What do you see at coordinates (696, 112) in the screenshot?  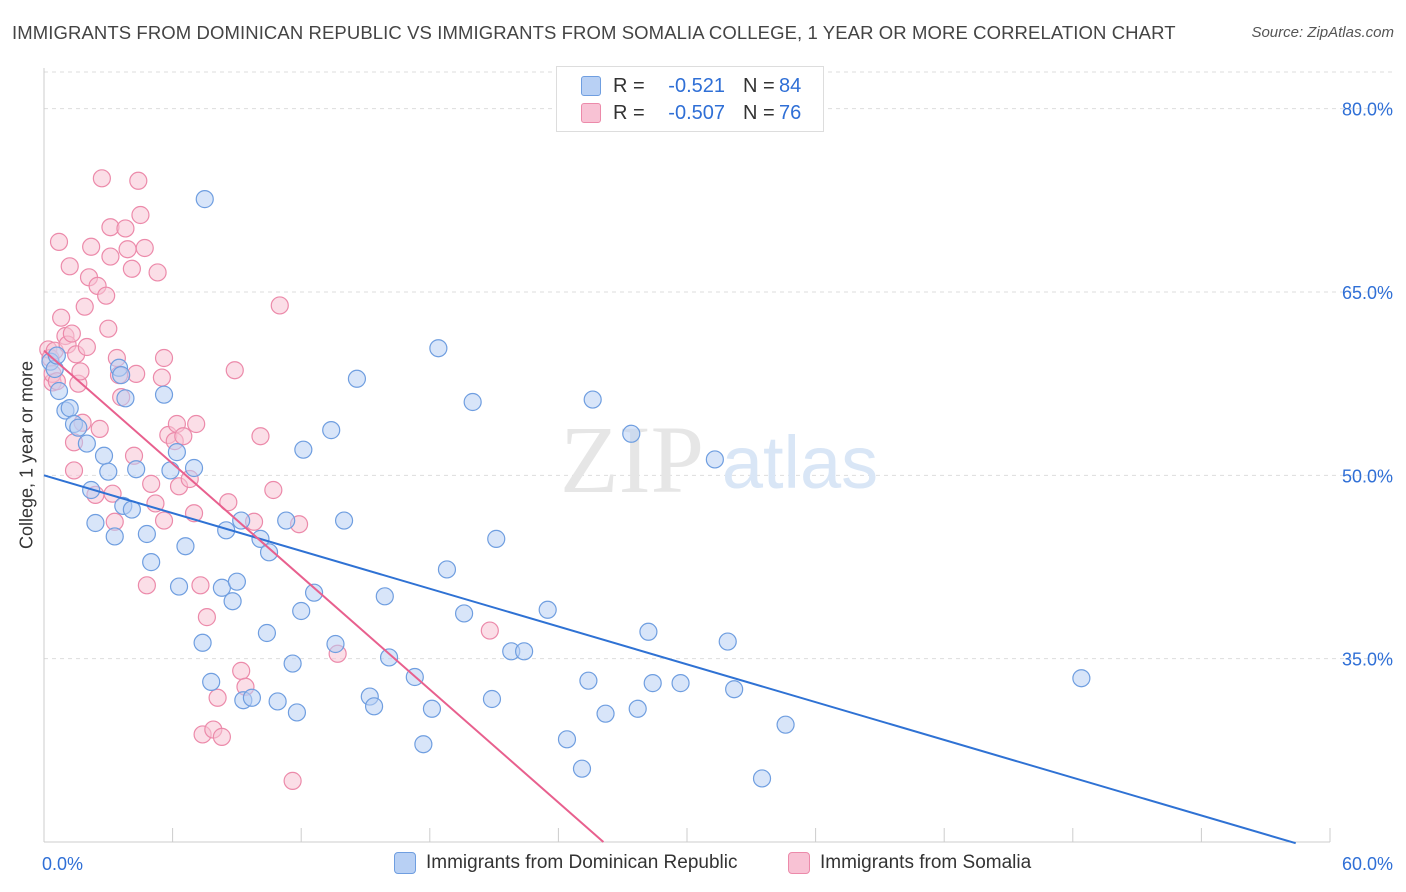 I see `r-value: -0.507` at bounding box center [696, 112].